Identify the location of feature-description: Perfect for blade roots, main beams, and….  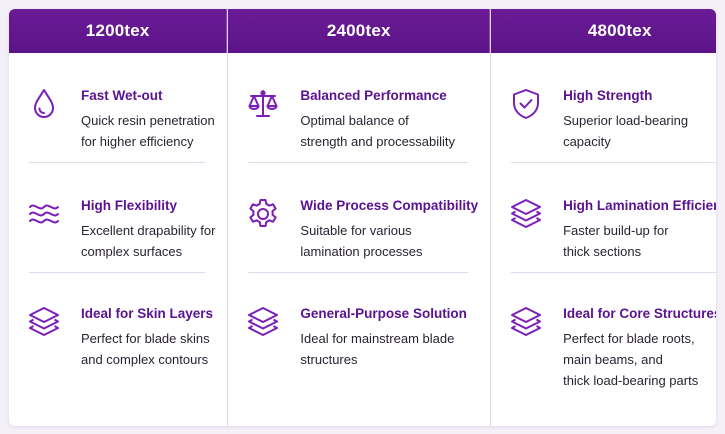
(631, 359).